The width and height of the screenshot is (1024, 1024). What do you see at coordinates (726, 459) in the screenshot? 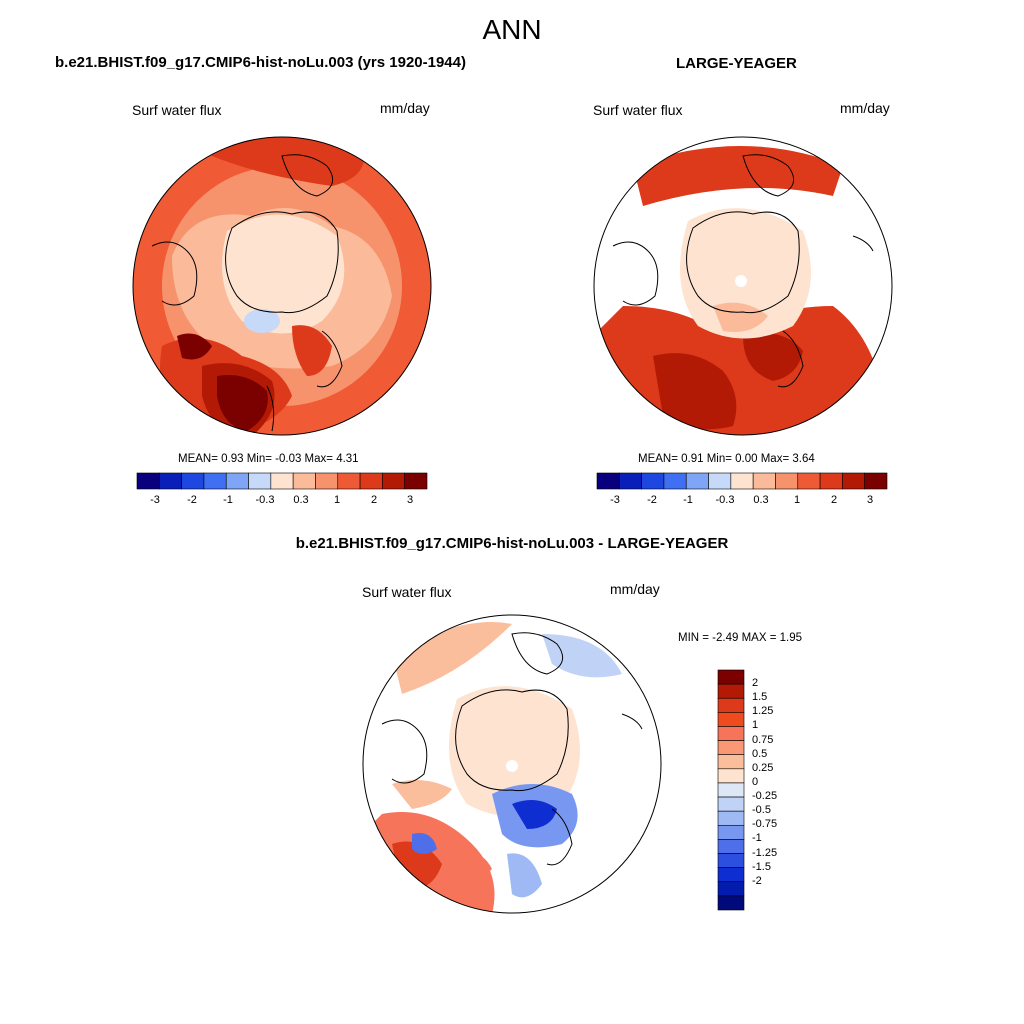
I see `panel2-stats: MEAN= 0.91 Min= 0.00 Max= 3.64` at bounding box center [726, 459].